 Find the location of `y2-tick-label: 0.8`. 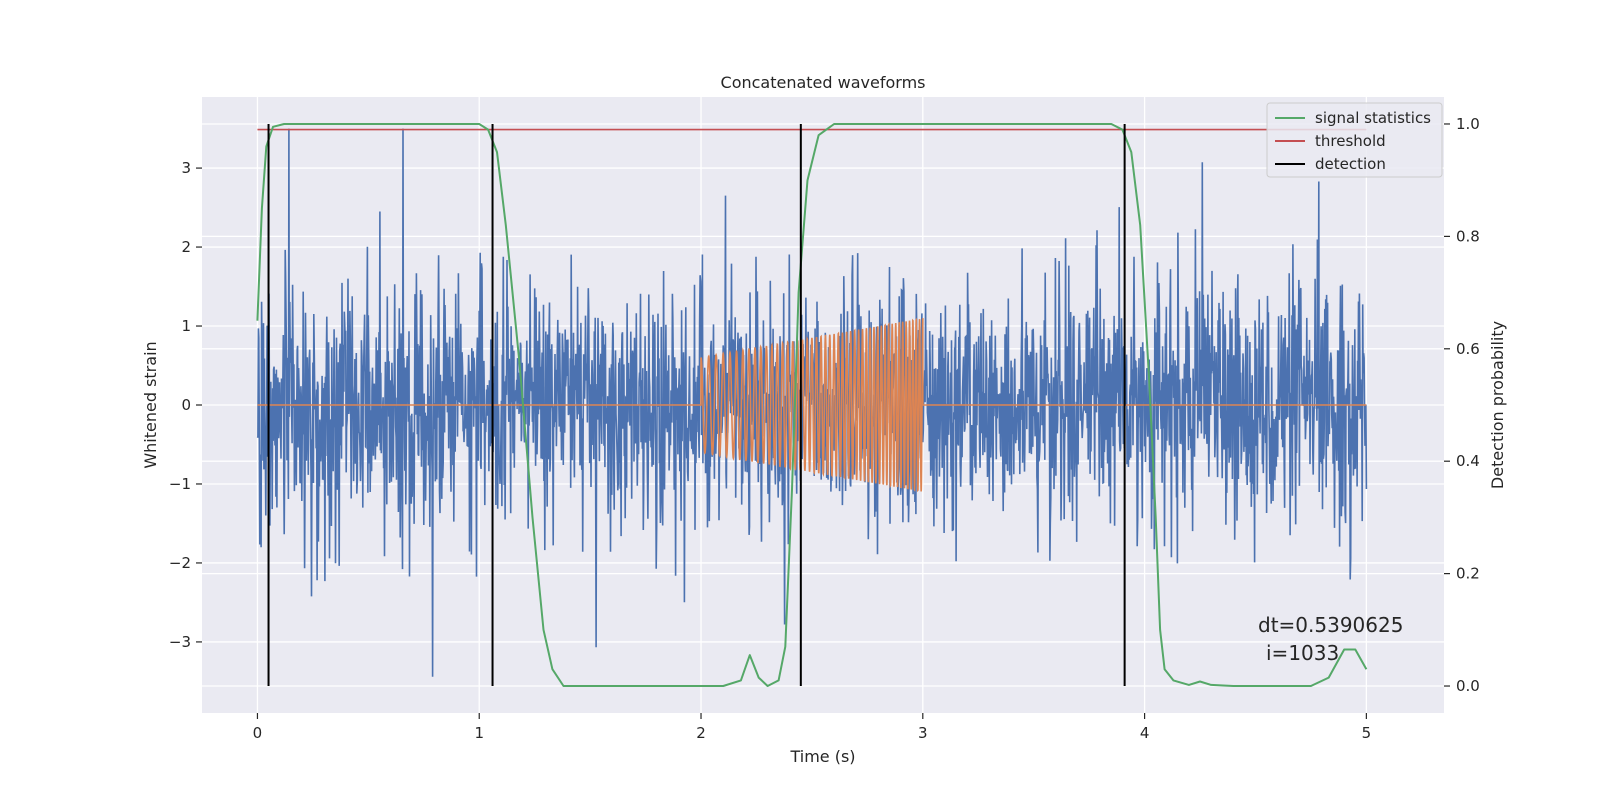

y2-tick-label: 0.8 is located at coordinates (1468, 236).